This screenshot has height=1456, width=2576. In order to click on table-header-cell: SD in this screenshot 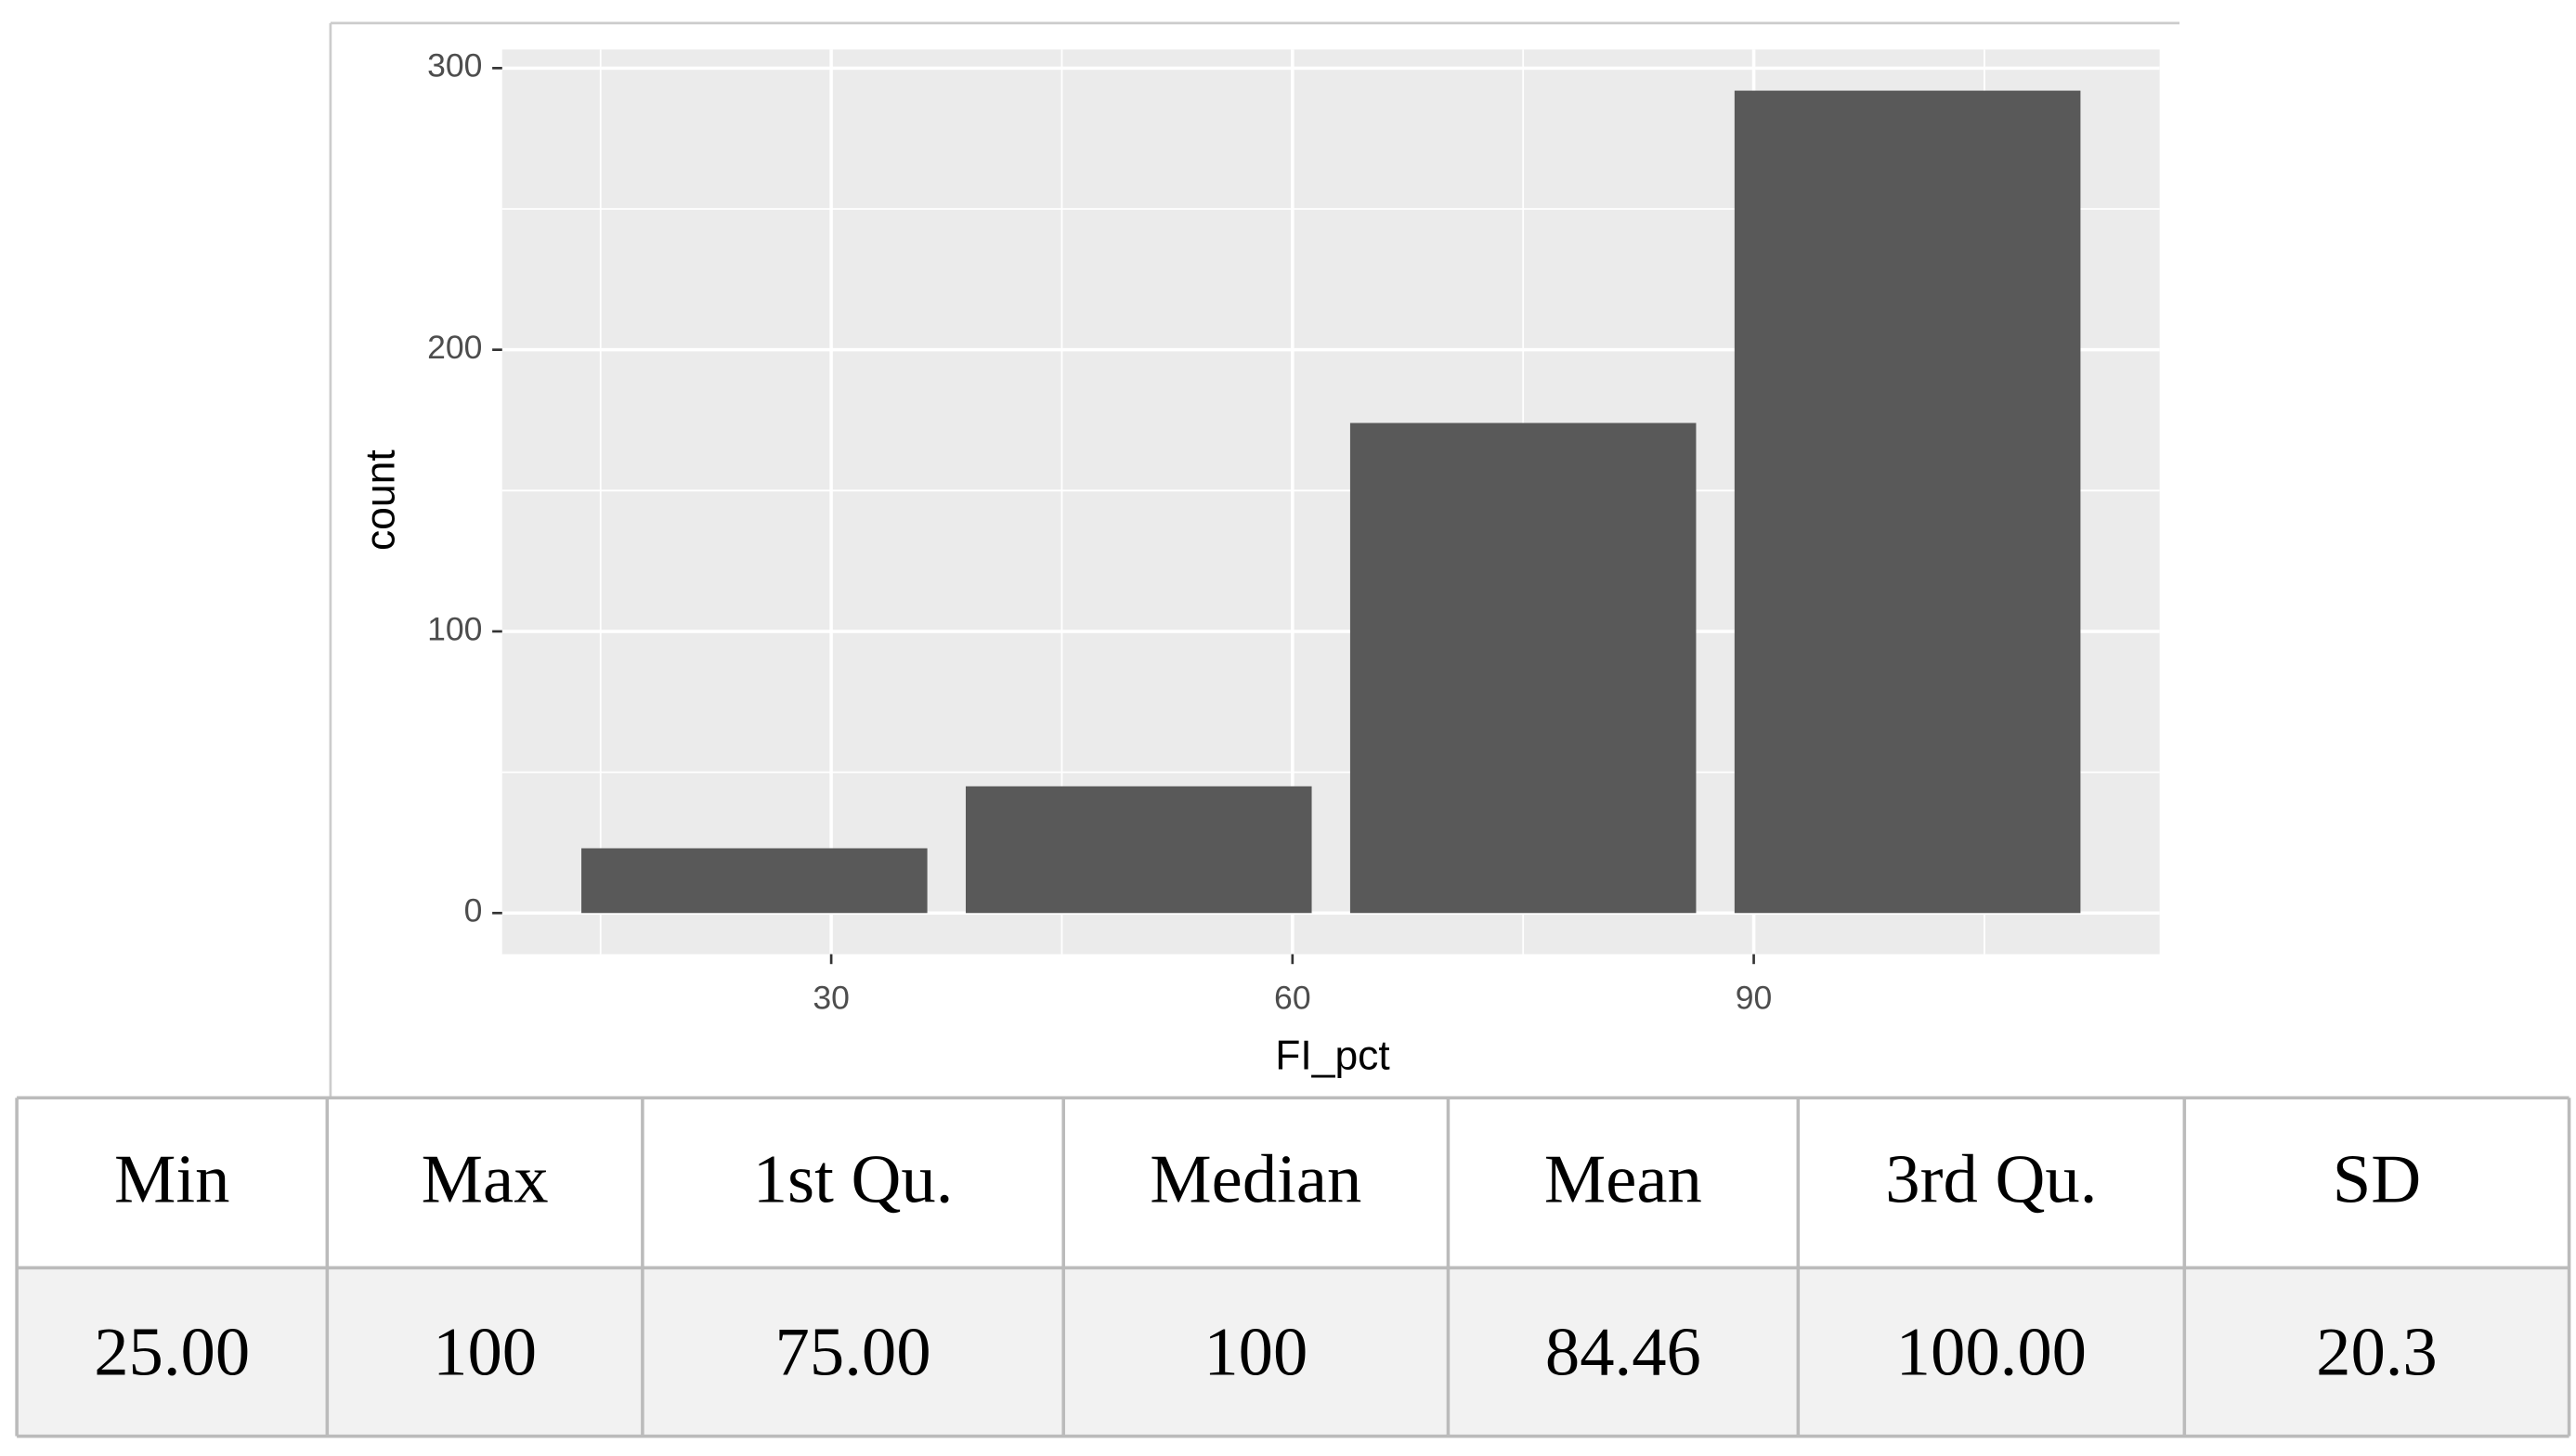, I will do `click(2377, 1178)`.